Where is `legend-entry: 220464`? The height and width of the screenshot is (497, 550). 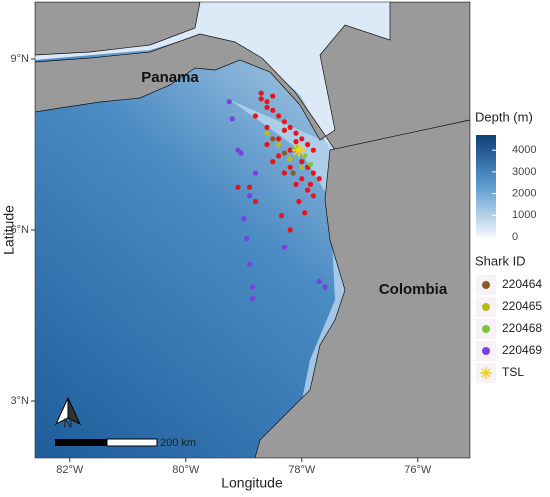 legend-entry: 220464 is located at coordinates (509, 285).